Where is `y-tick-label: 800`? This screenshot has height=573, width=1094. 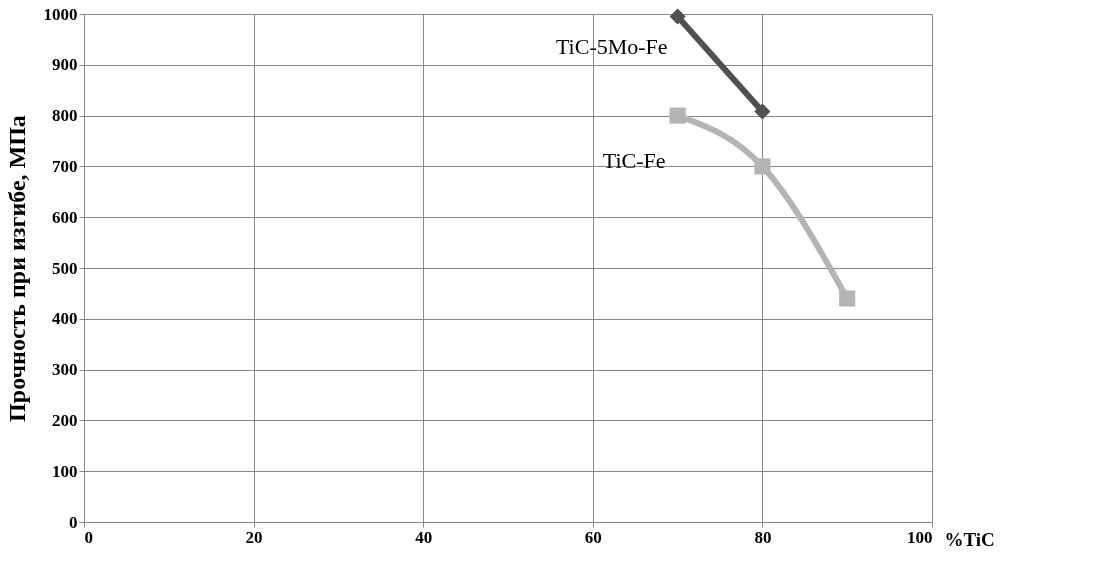
y-tick-label: 800 is located at coordinates (65, 116).